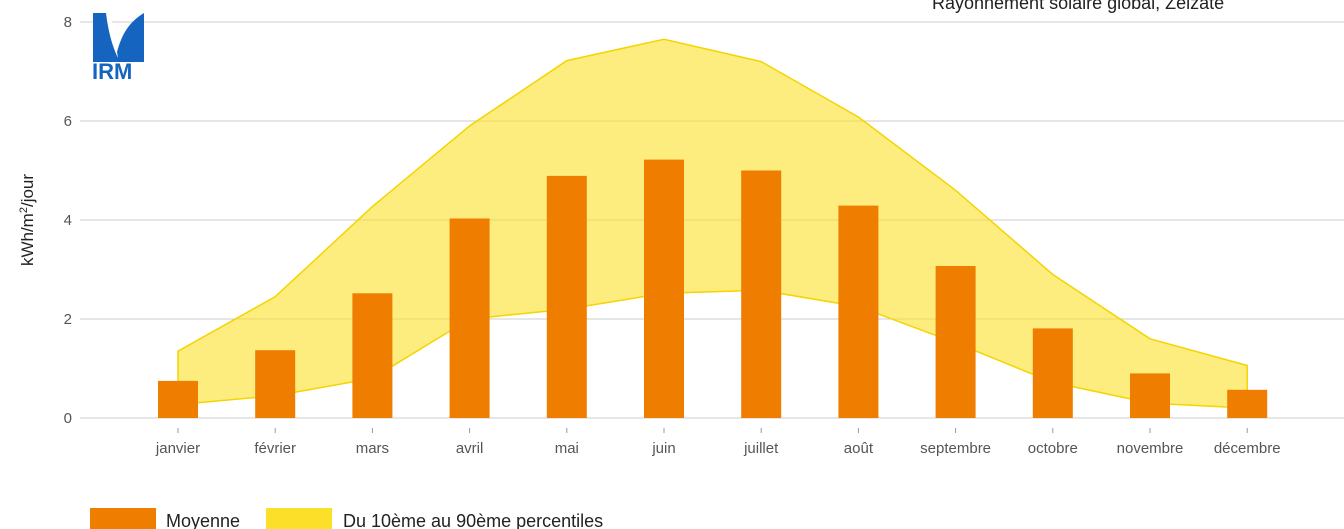 The width and height of the screenshot is (1344, 529). What do you see at coordinates (112, 71) in the screenshot?
I see `irm-logo-text: IRM` at bounding box center [112, 71].